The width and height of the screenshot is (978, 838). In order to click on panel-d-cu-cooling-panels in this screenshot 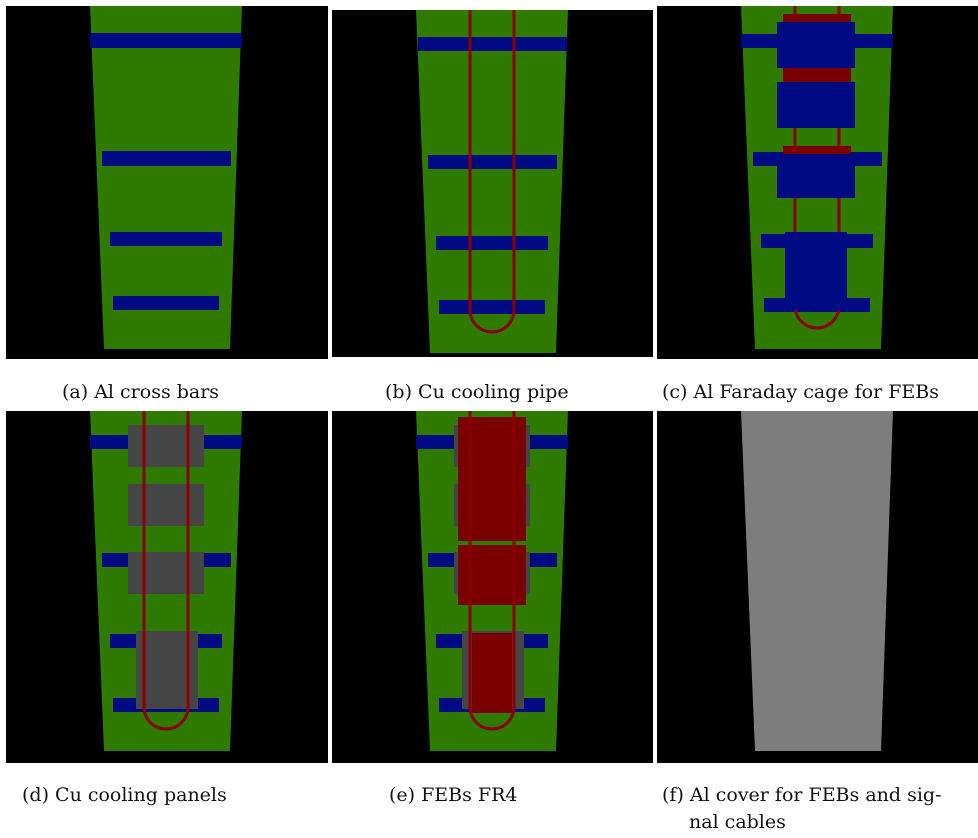, I will do `click(167, 587)`.